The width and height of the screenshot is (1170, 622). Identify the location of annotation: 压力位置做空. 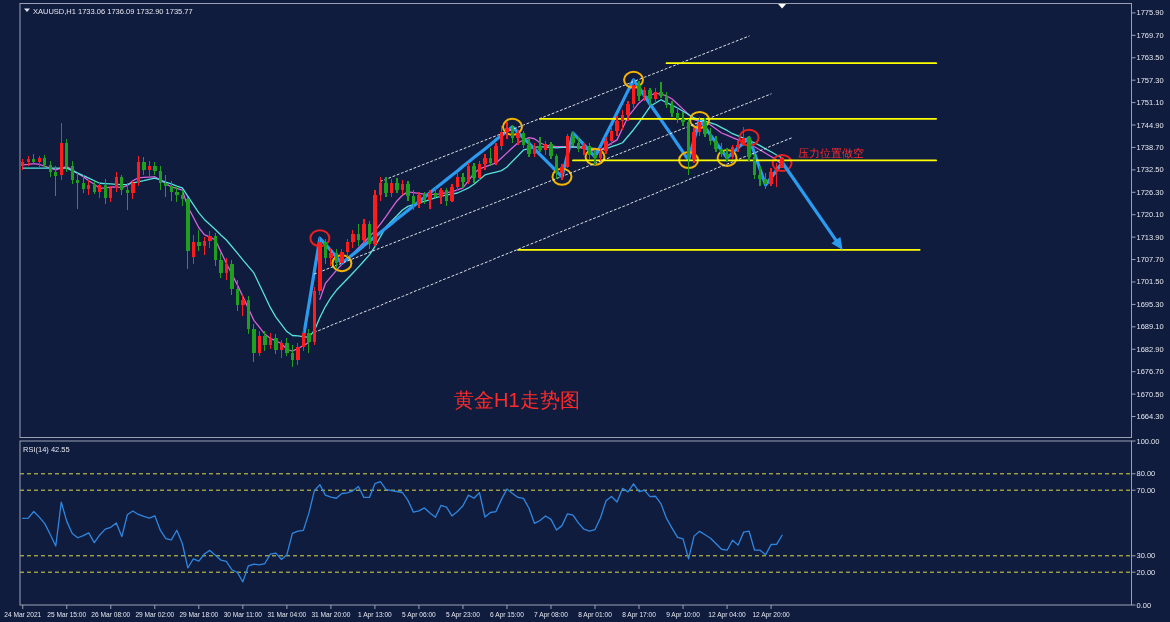
(831, 152).